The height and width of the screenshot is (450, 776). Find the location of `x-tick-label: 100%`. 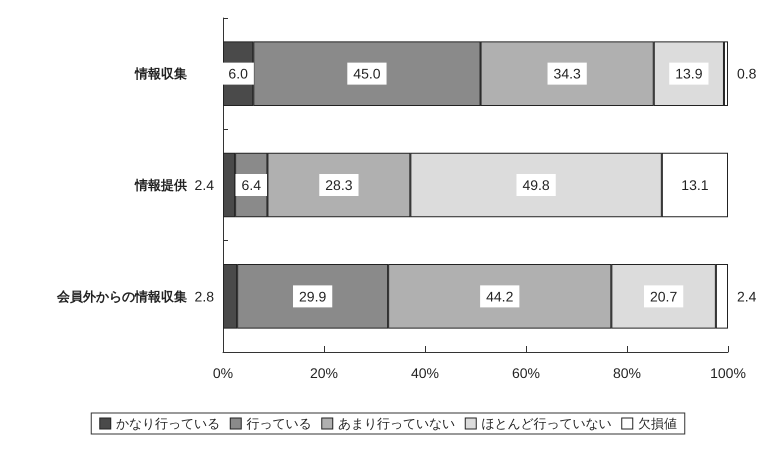

x-tick-label: 100% is located at coordinates (728, 373).